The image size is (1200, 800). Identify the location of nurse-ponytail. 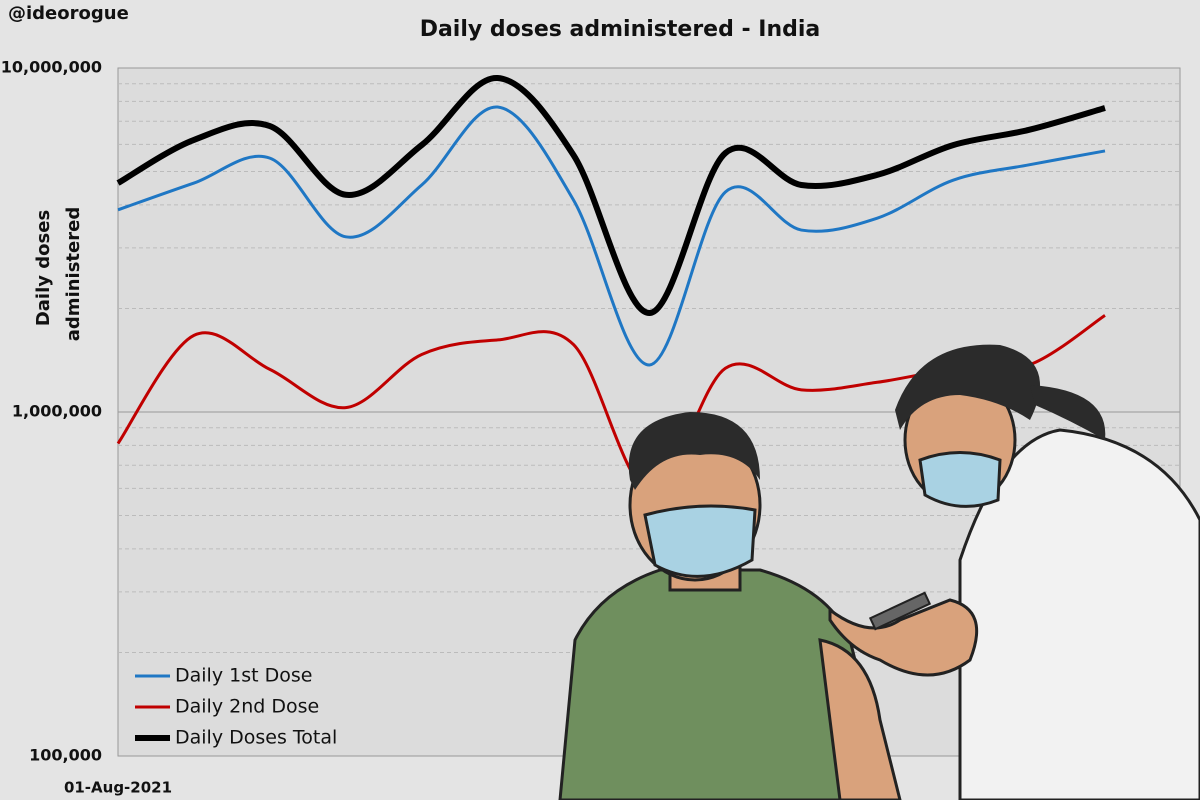
(1068, 412).